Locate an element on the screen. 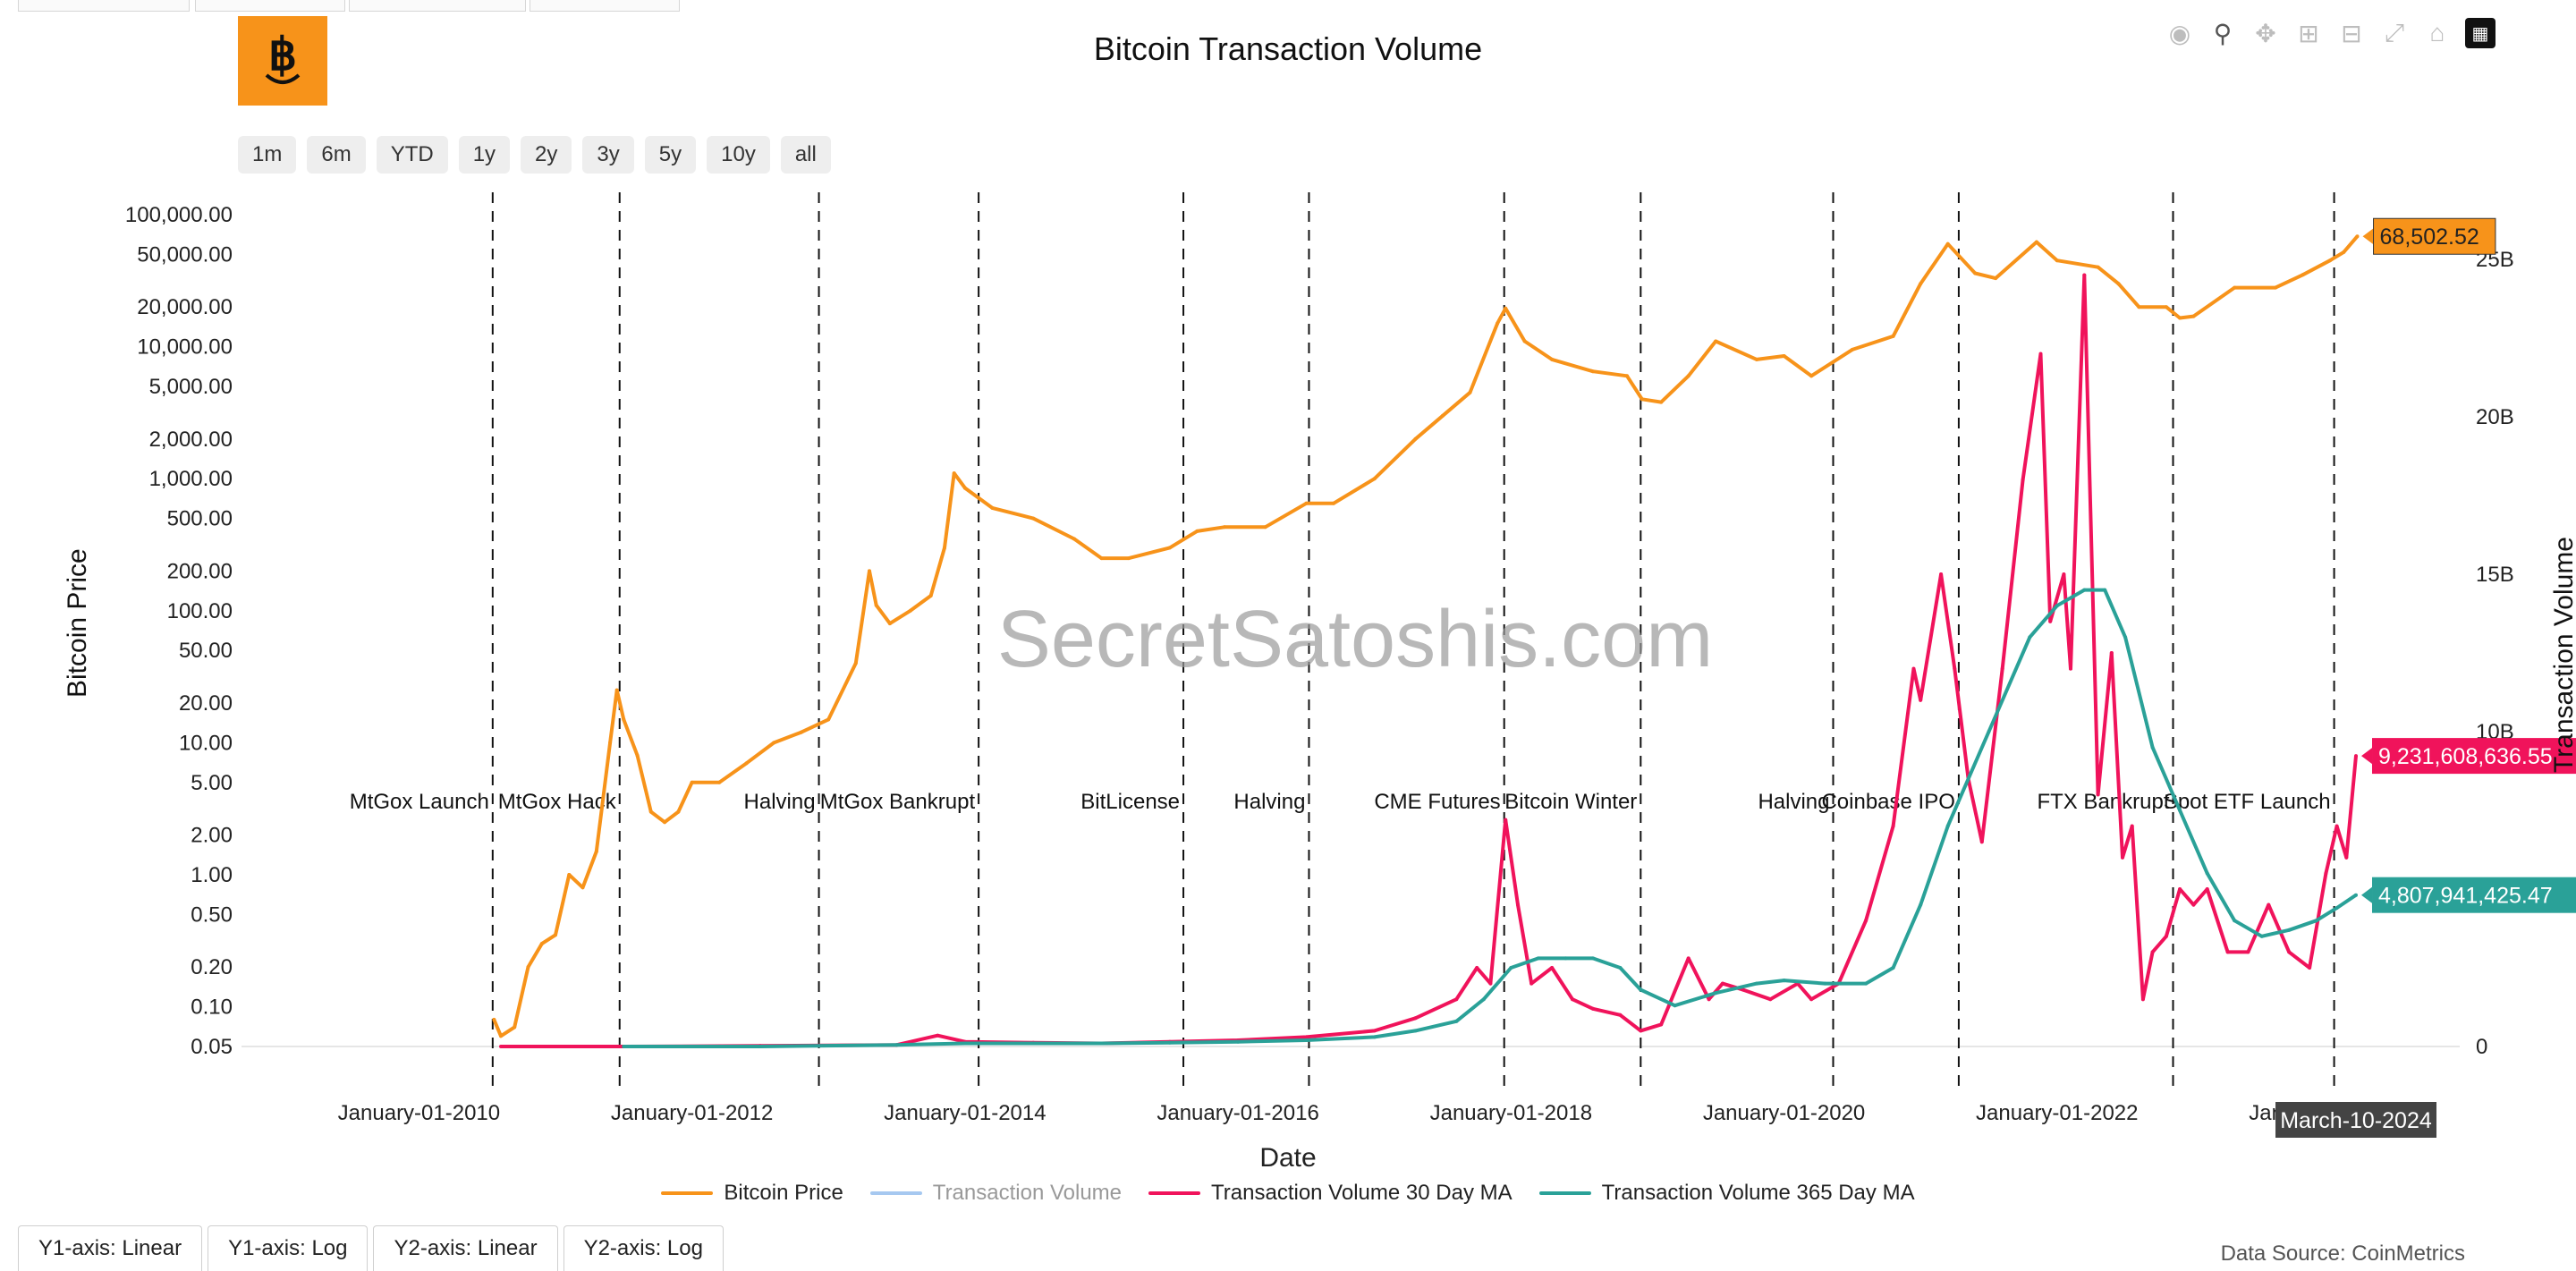 The height and width of the screenshot is (1271, 2576). zoom-in-icon: ⊞ is located at coordinates (2308, 33).